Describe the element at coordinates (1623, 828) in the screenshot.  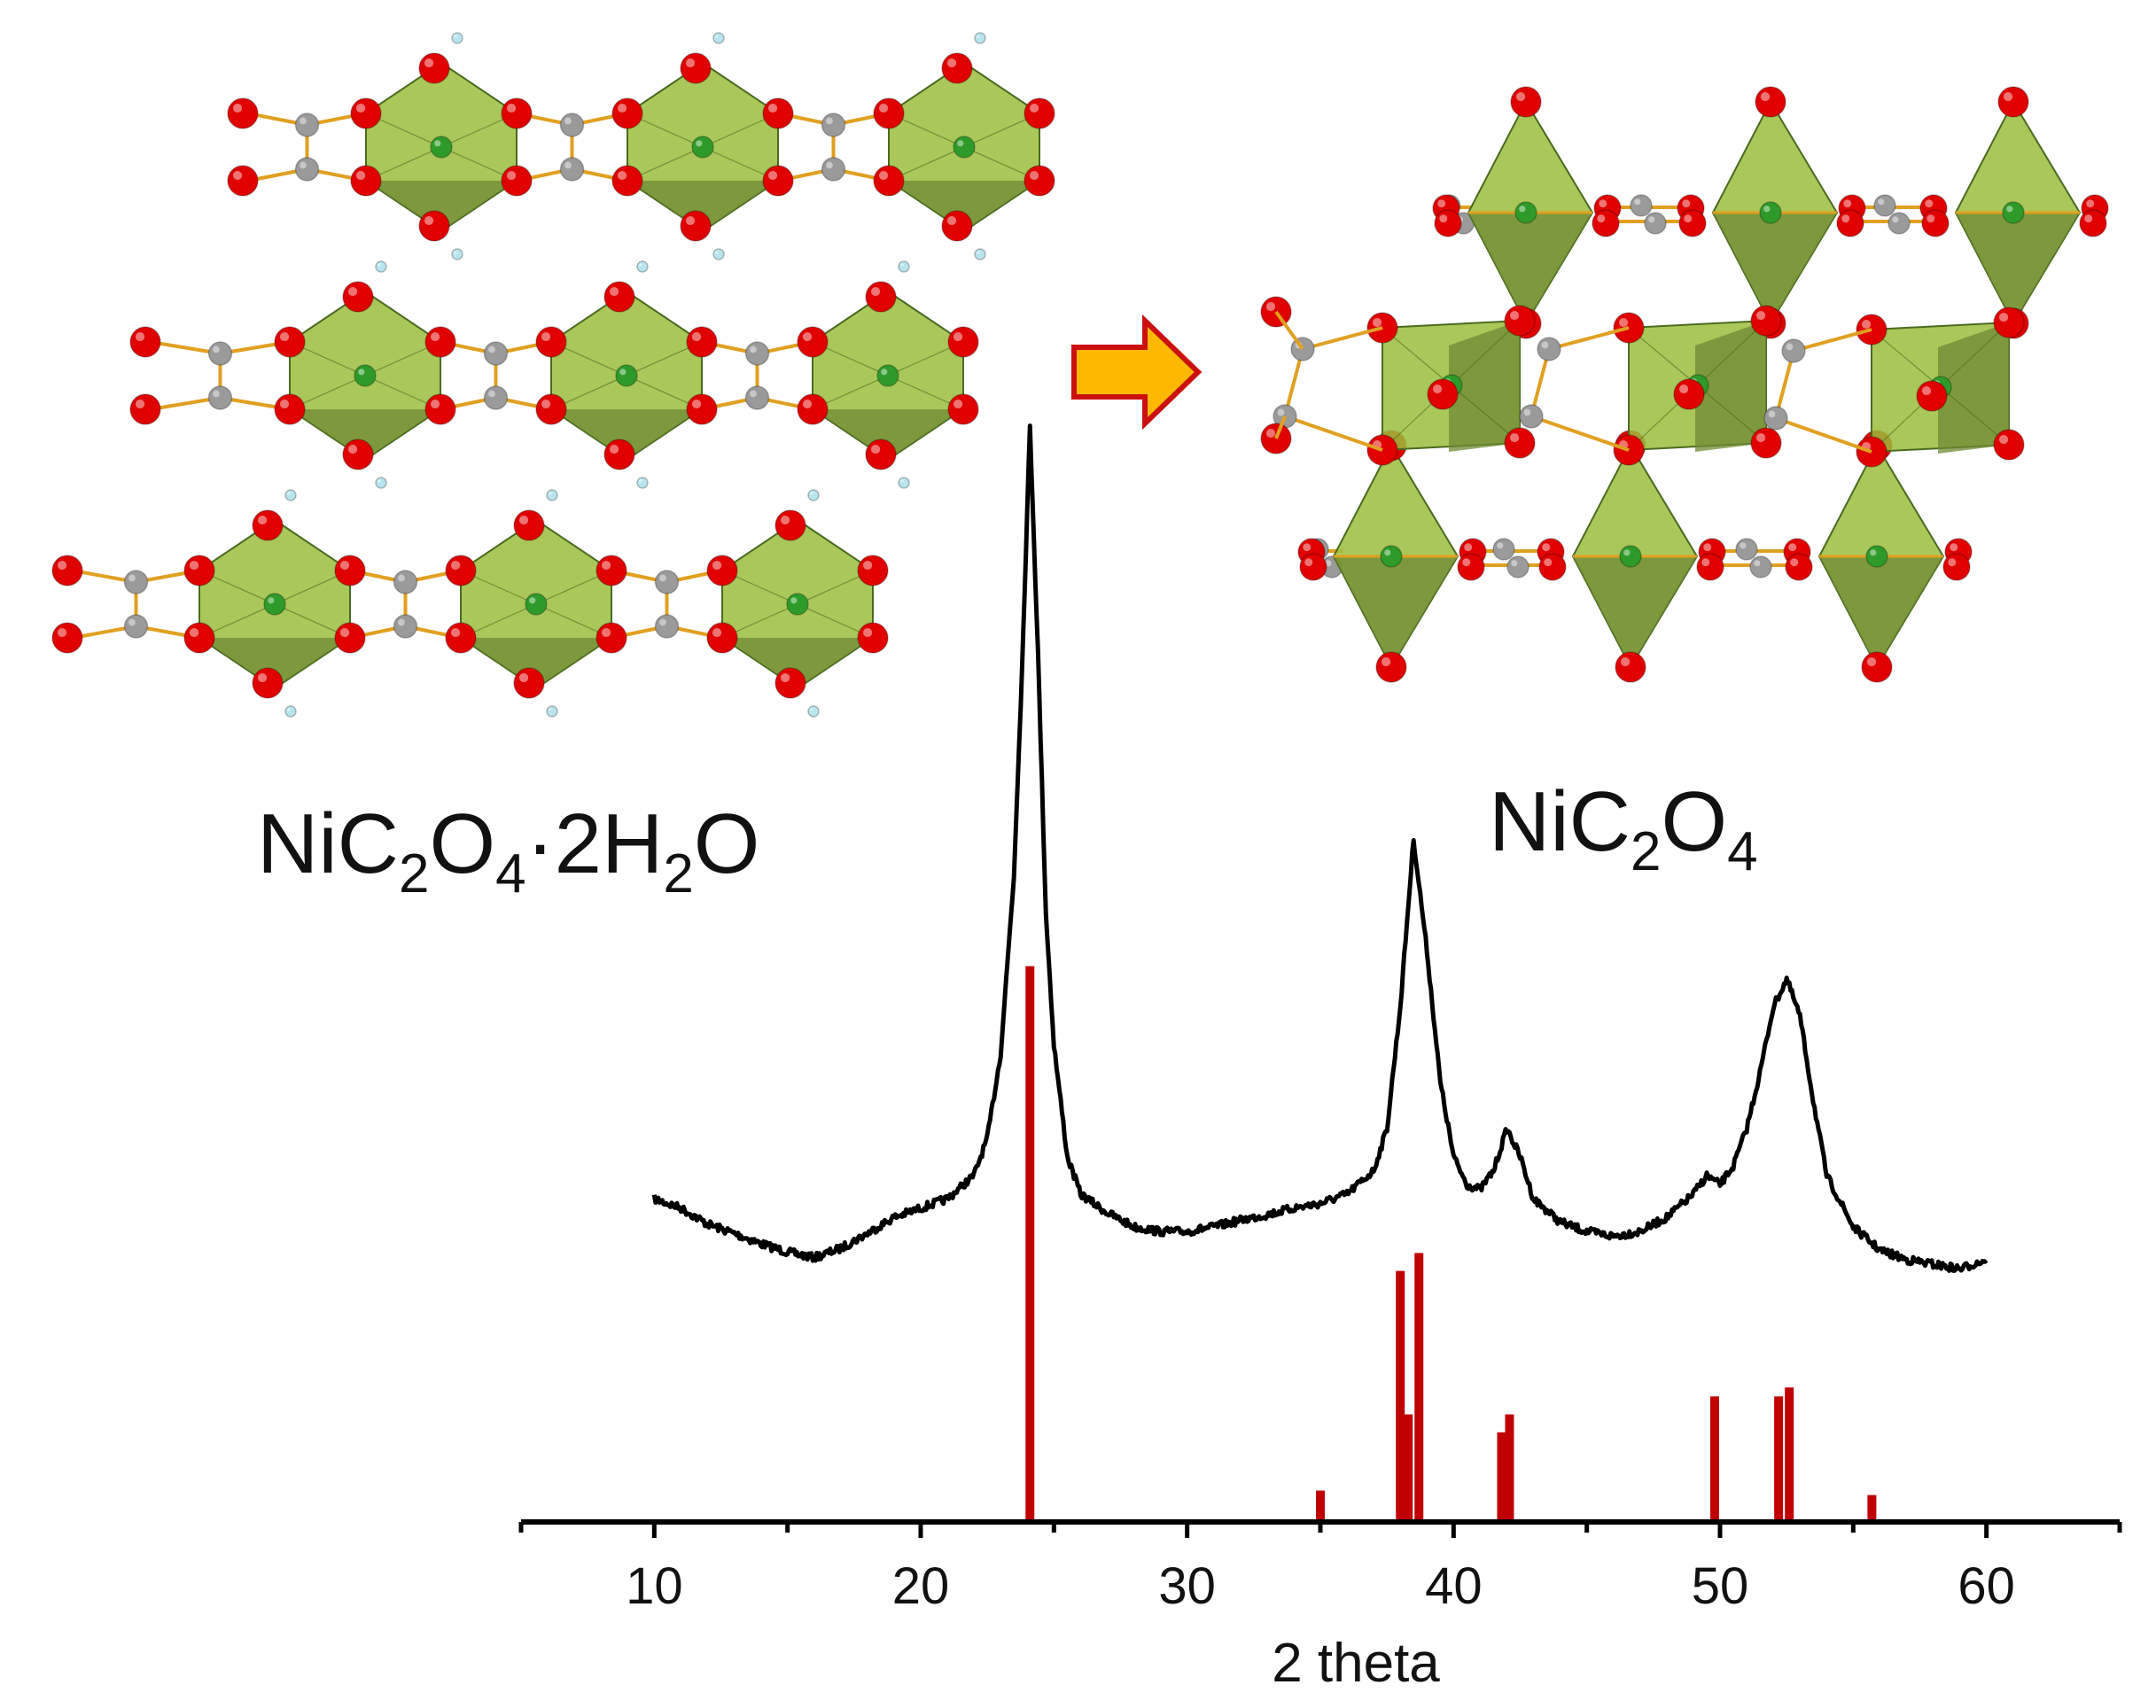
I see `anhydrous-formula: NiC2O4` at that location.